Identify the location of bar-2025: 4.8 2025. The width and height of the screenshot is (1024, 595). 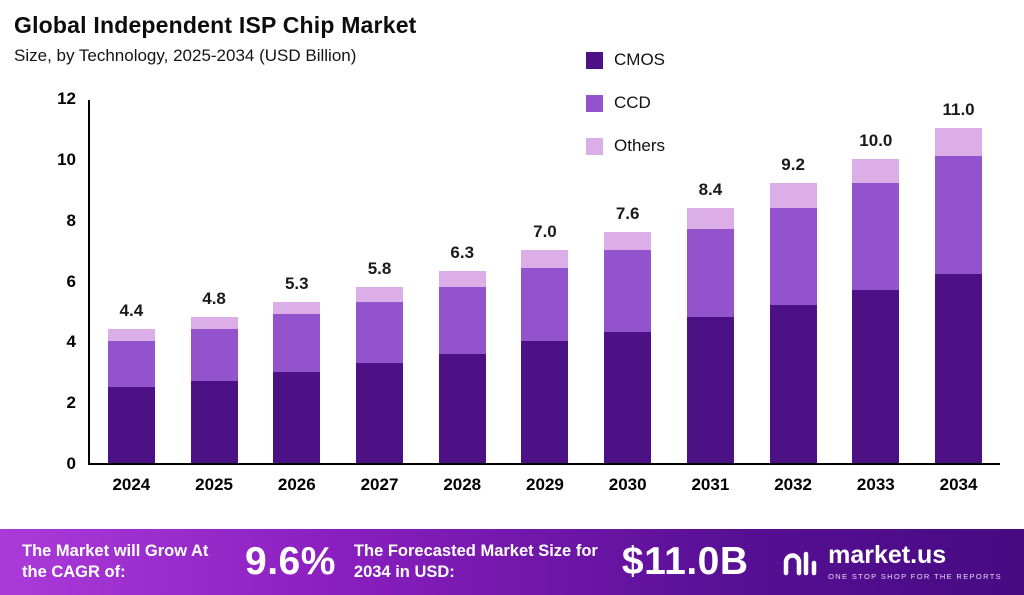
(214, 297).